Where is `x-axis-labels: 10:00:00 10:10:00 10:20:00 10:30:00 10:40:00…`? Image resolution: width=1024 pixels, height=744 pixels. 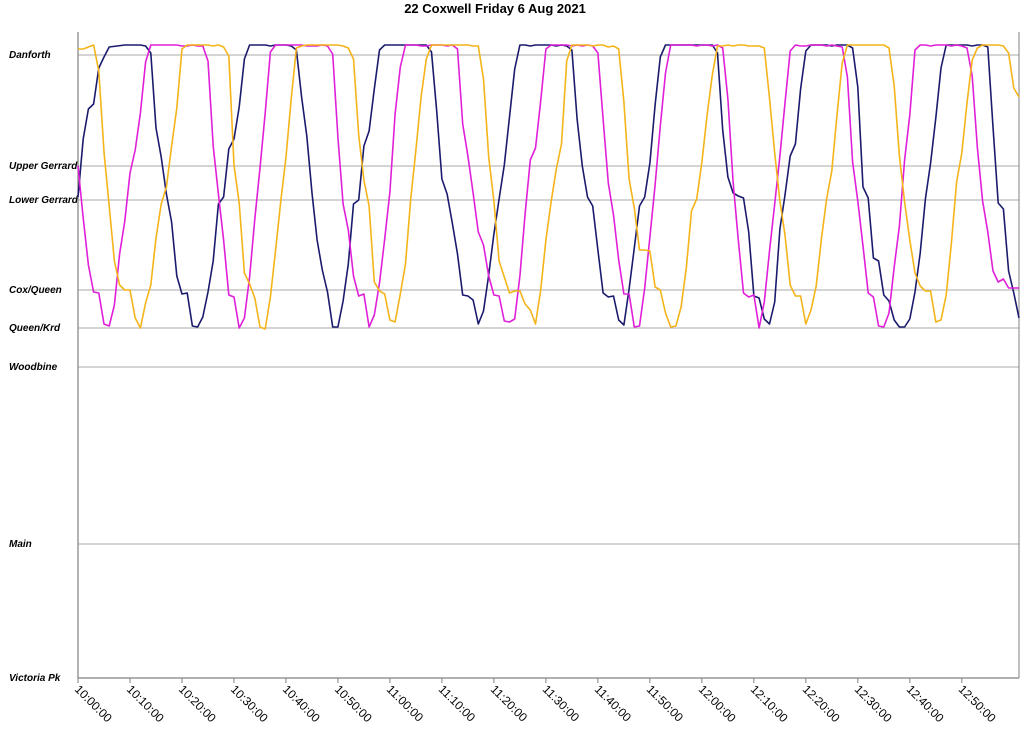
x-axis-labels: 10:00:00 10:10:00 10:20:00 10:30:00 10:40:00… is located at coordinates (535, 703).